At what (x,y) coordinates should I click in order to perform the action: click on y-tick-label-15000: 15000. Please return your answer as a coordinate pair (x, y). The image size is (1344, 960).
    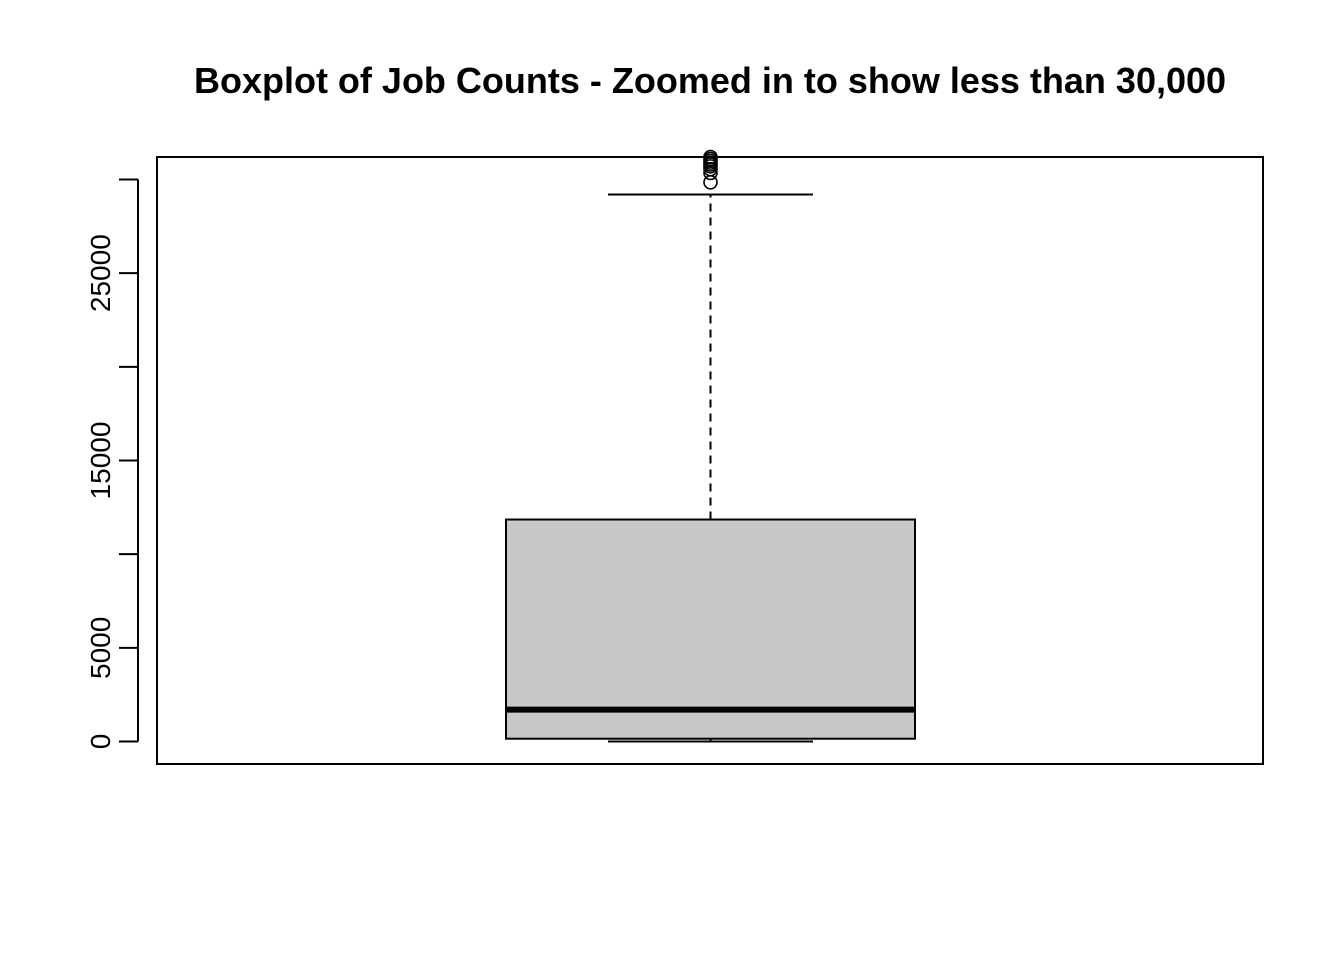
    Looking at the image, I should click on (100, 461).